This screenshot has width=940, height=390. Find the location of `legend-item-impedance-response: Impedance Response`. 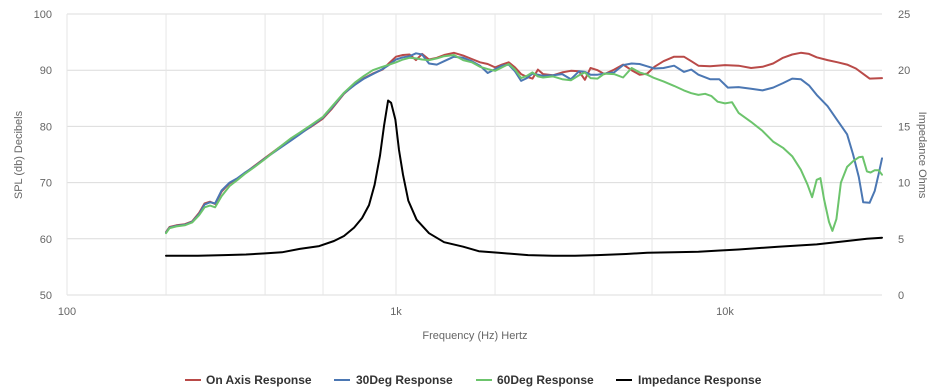

legend-item-impedance-response: Impedance Response is located at coordinates (689, 380).